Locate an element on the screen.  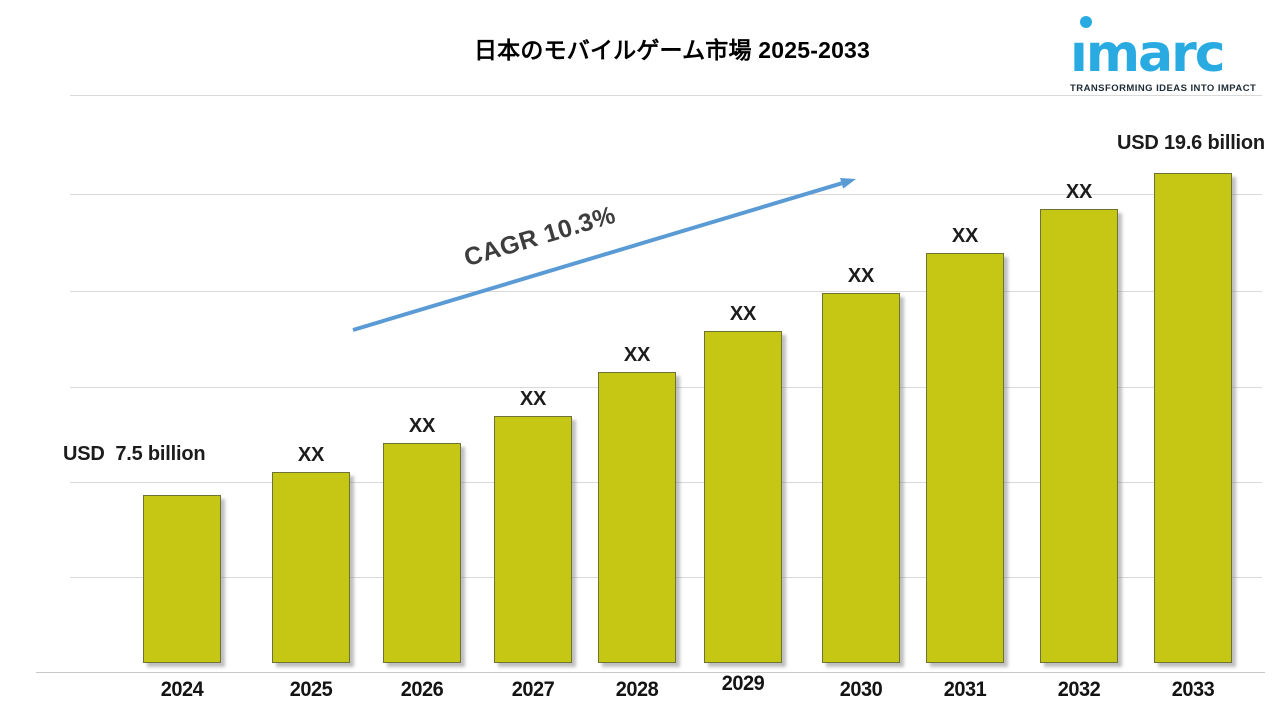
bar-2025 is located at coordinates (311, 567).